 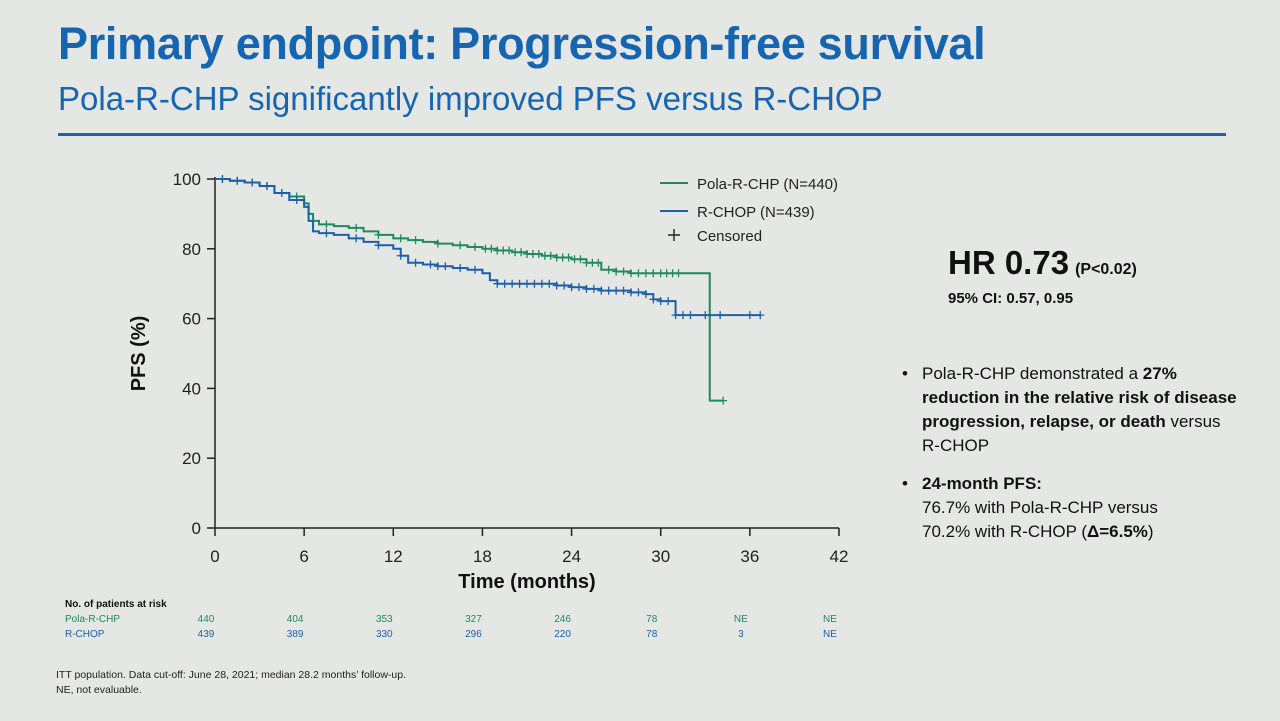 I want to click on legend-label: Pola-R-CHP (N=440), so click(x=767, y=184).